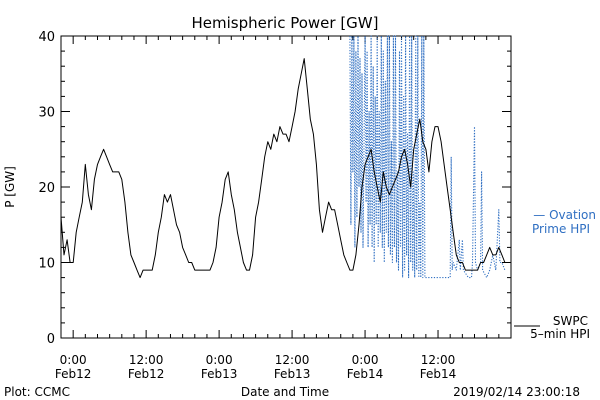 The width and height of the screenshot is (600, 400). I want to click on y-axis-label: P [GW], so click(10, 187).